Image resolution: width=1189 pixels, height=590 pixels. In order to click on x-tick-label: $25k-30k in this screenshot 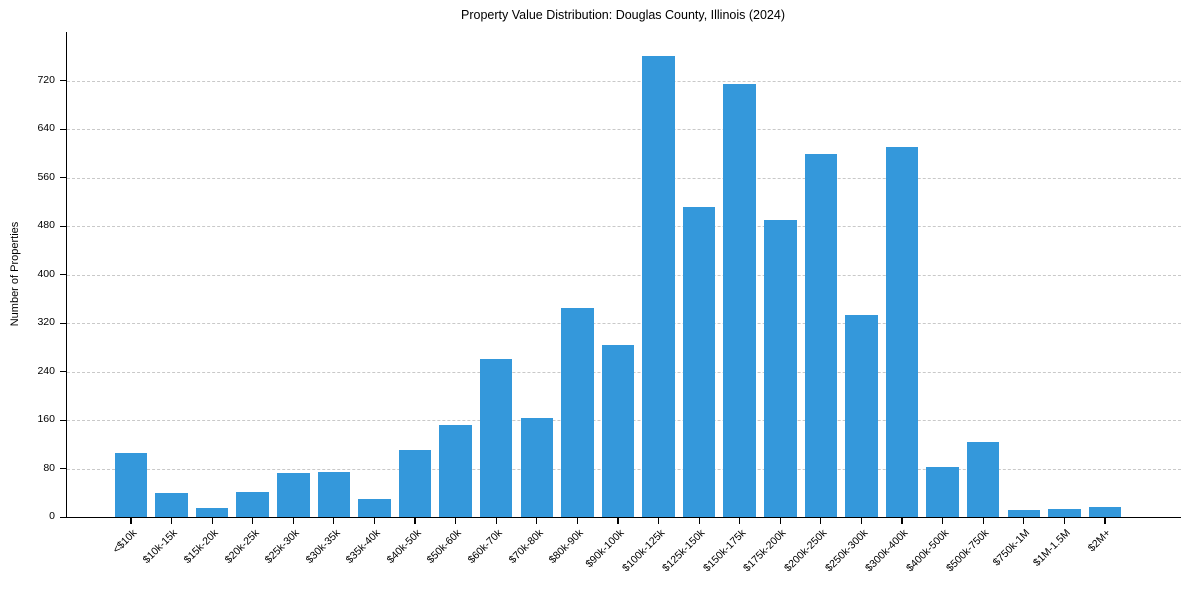, I will do `click(282, 547)`.